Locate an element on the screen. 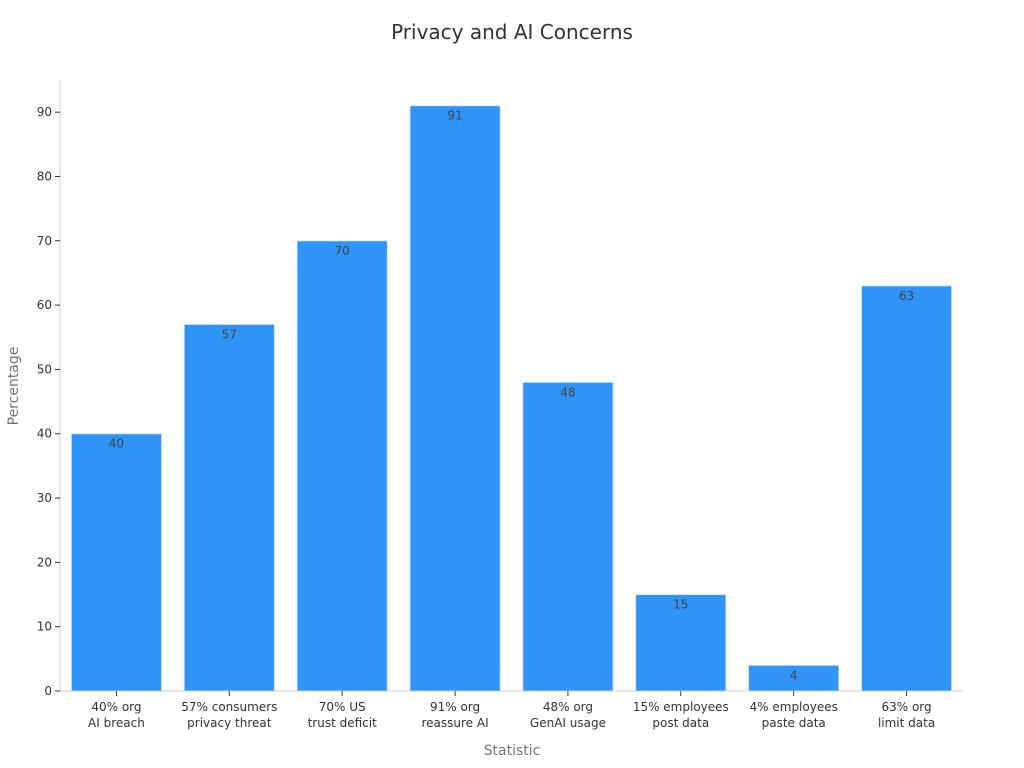  x-tick-label: 4% employees paste data is located at coordinates (794, 715).